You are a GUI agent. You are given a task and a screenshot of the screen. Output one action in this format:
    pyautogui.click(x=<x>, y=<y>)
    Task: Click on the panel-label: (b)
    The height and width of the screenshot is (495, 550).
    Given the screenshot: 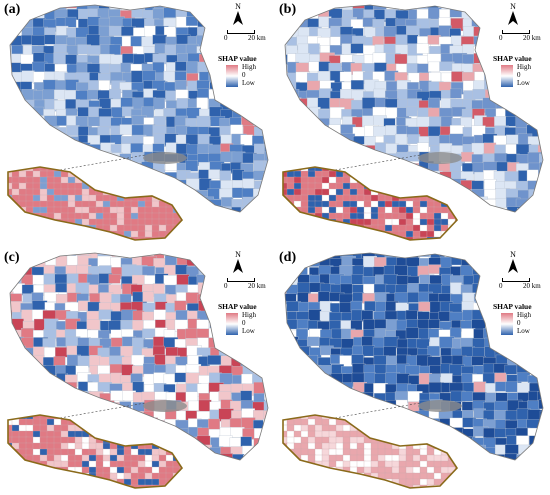 What is the action you would take?
    pyautogui.click(x=288, y=9)
    